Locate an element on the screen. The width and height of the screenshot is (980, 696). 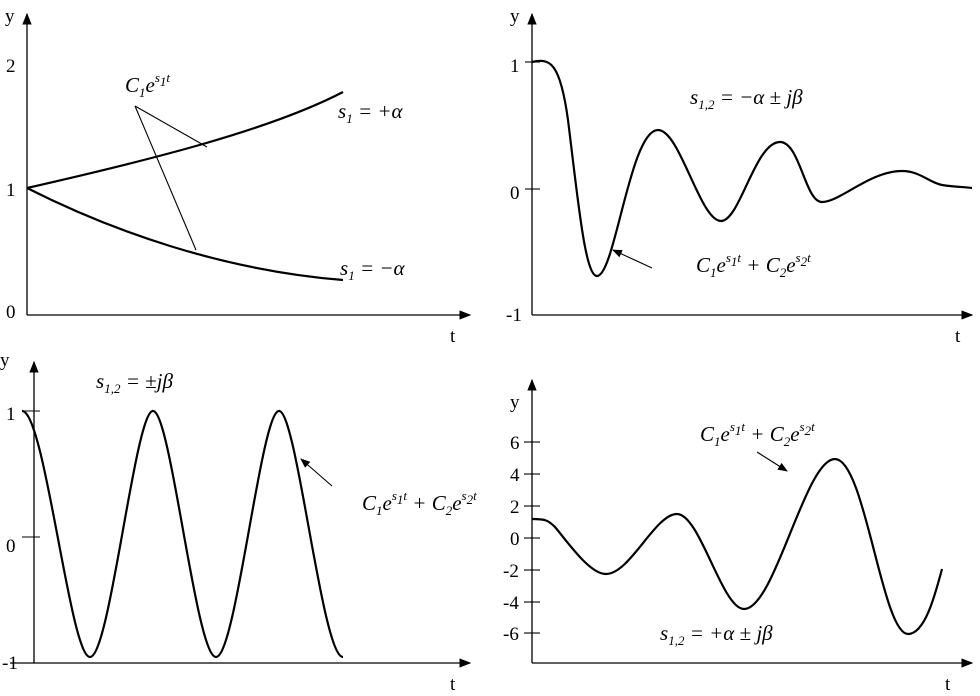
panel-4-ytick-label: 2 is located at coordinates (515, 507).